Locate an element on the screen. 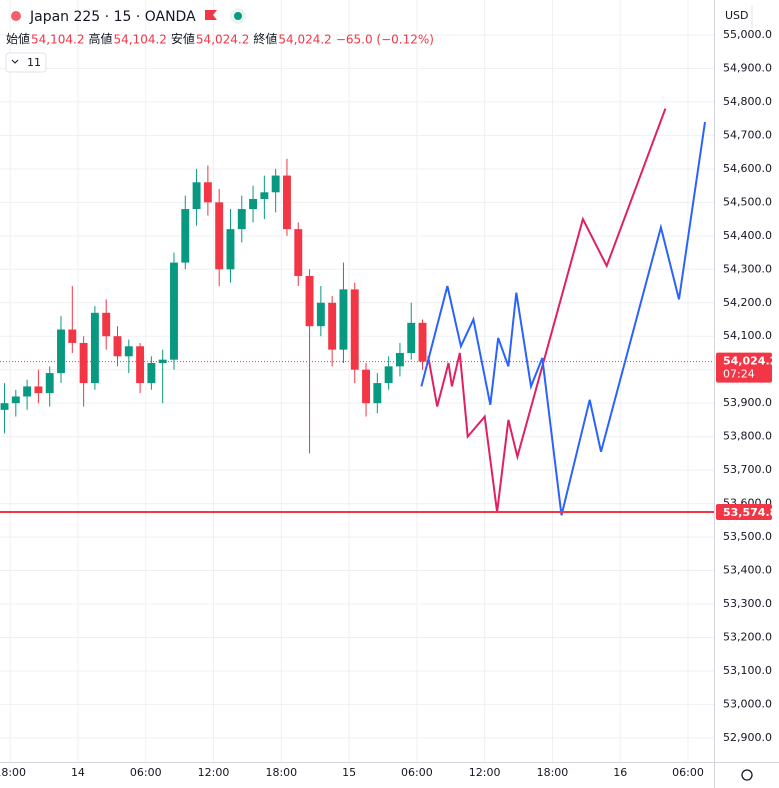 This screenshot has width=779, height=788. status-dot is located at coordinates (16, 16).